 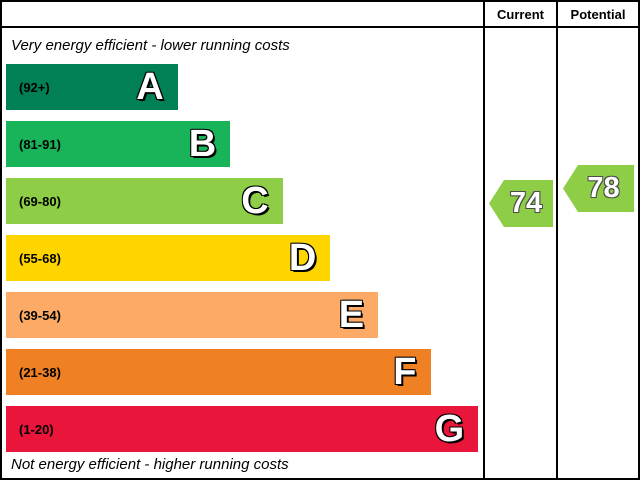 What do you see at coordinates (40, 201) in the screenshot?
I see `band-range-label: (69-80)` at bounding box center [40, 201].